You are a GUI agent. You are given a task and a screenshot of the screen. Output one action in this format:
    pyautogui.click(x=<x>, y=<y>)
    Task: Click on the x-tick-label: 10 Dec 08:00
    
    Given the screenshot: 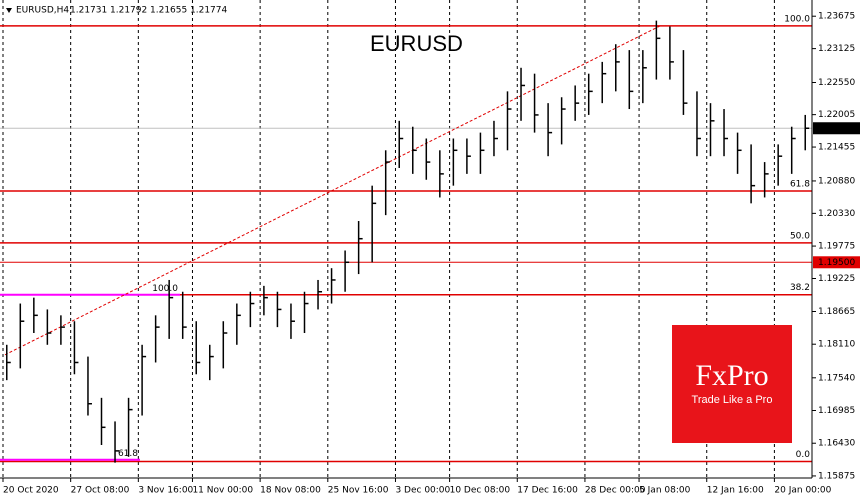 What is the action you would take?
    pyautogui.click(x=480, y=491)
    